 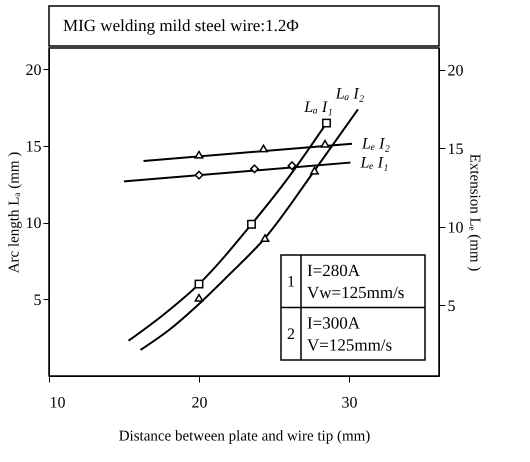 What do you see at coordinates (350, 403) in the screenshot?
I see `x-tick-label: 30` at bounding box center [350, 403].